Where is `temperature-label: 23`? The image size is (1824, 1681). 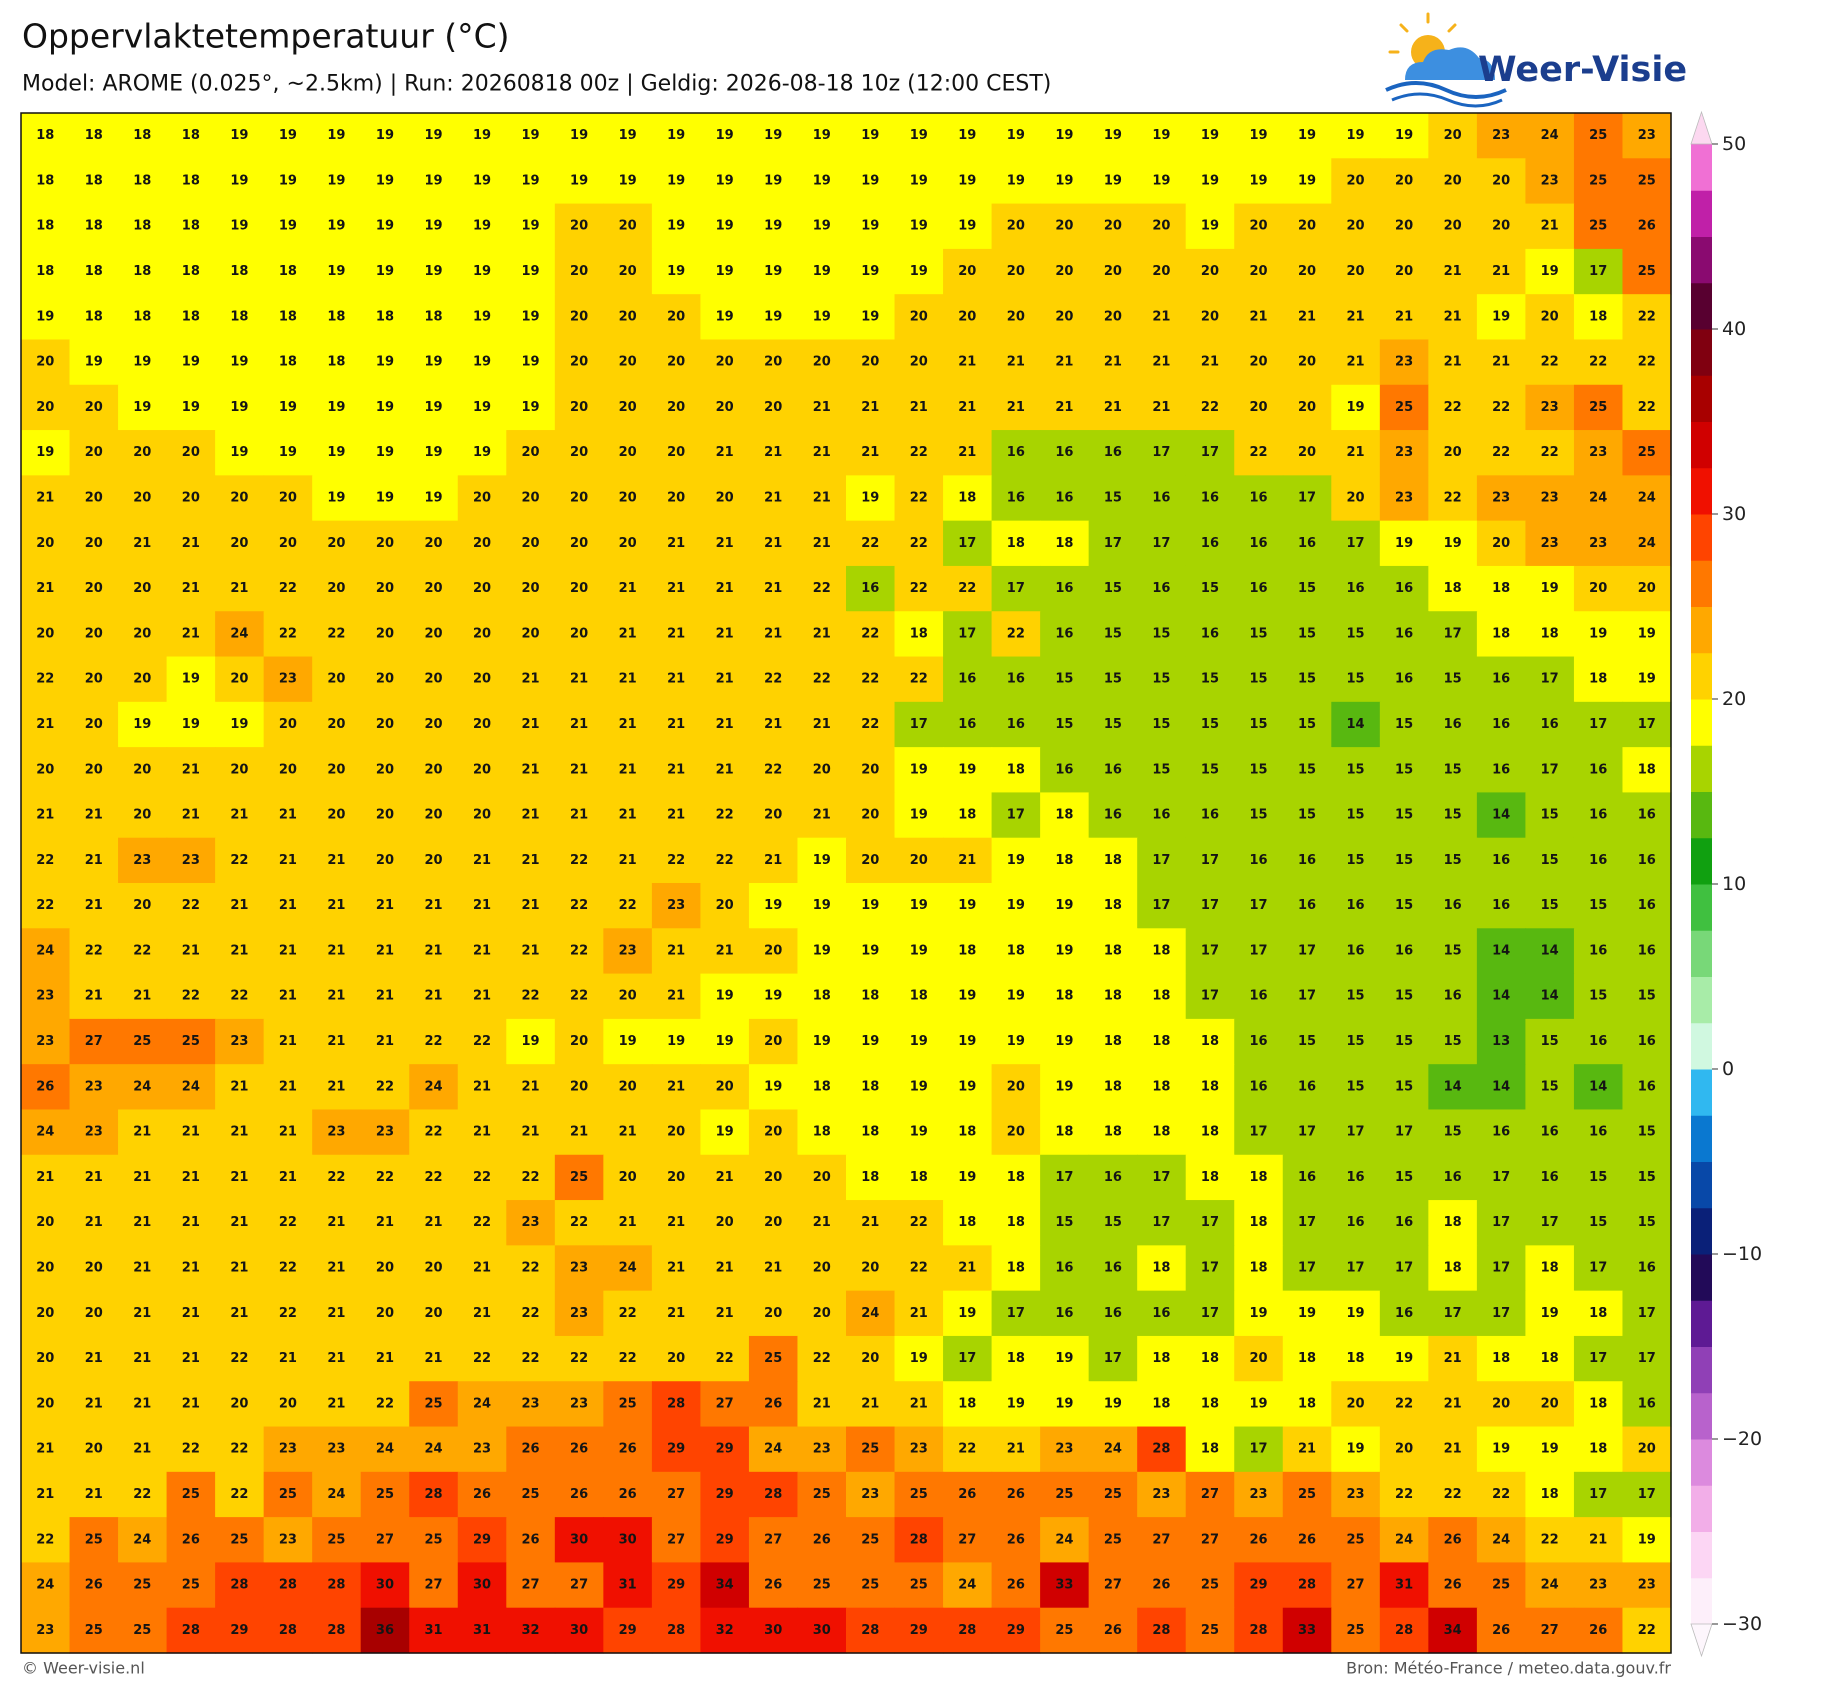 temperature-label: 23 is located at coordinates (531, 1222).